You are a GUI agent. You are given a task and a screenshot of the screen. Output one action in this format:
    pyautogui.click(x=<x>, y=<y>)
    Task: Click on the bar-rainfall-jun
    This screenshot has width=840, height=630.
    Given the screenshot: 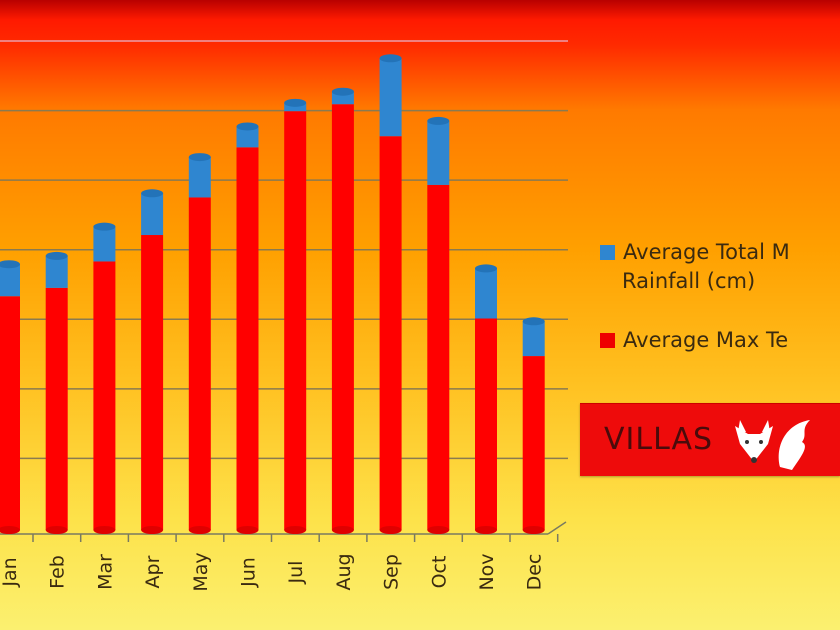 What is the action you would take?
    pyautogui.click(x=247, y=137)
    